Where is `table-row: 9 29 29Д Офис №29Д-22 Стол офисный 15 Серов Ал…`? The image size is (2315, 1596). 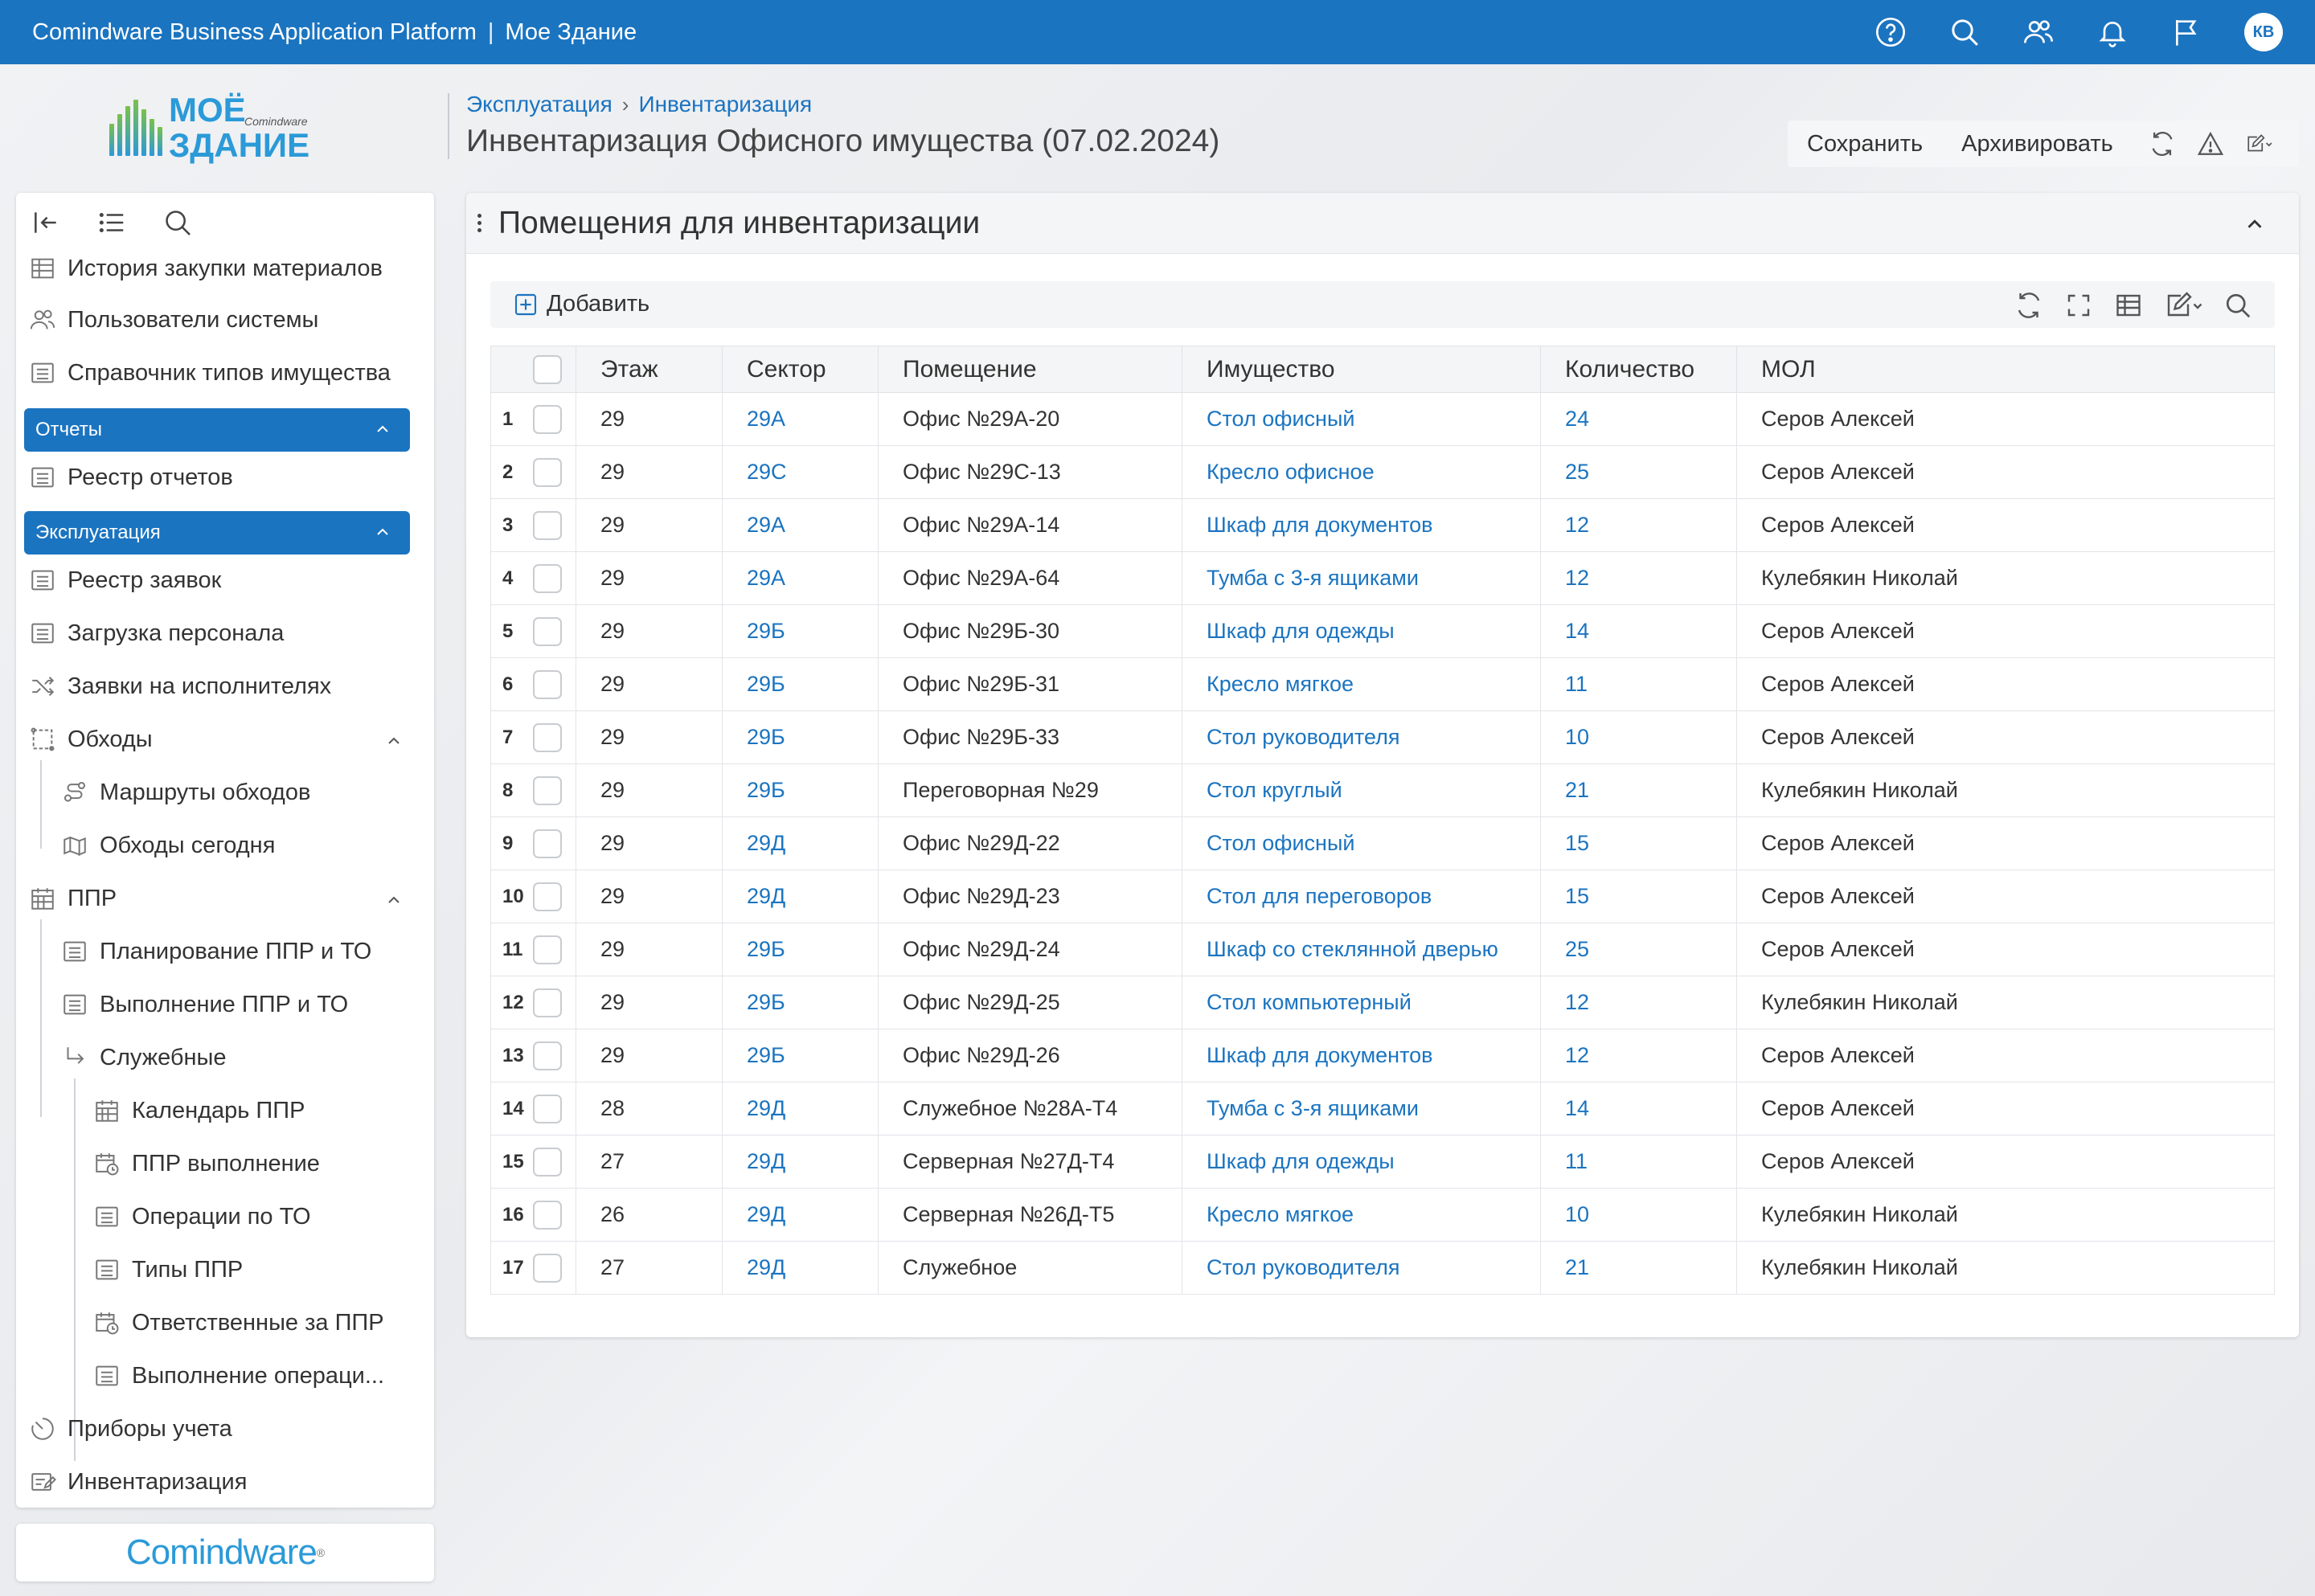
table-row: 9 29 29Д Офис №29Д-22 Стол офисный 15 Серов Ал… is located at coordinates (1382, 843).